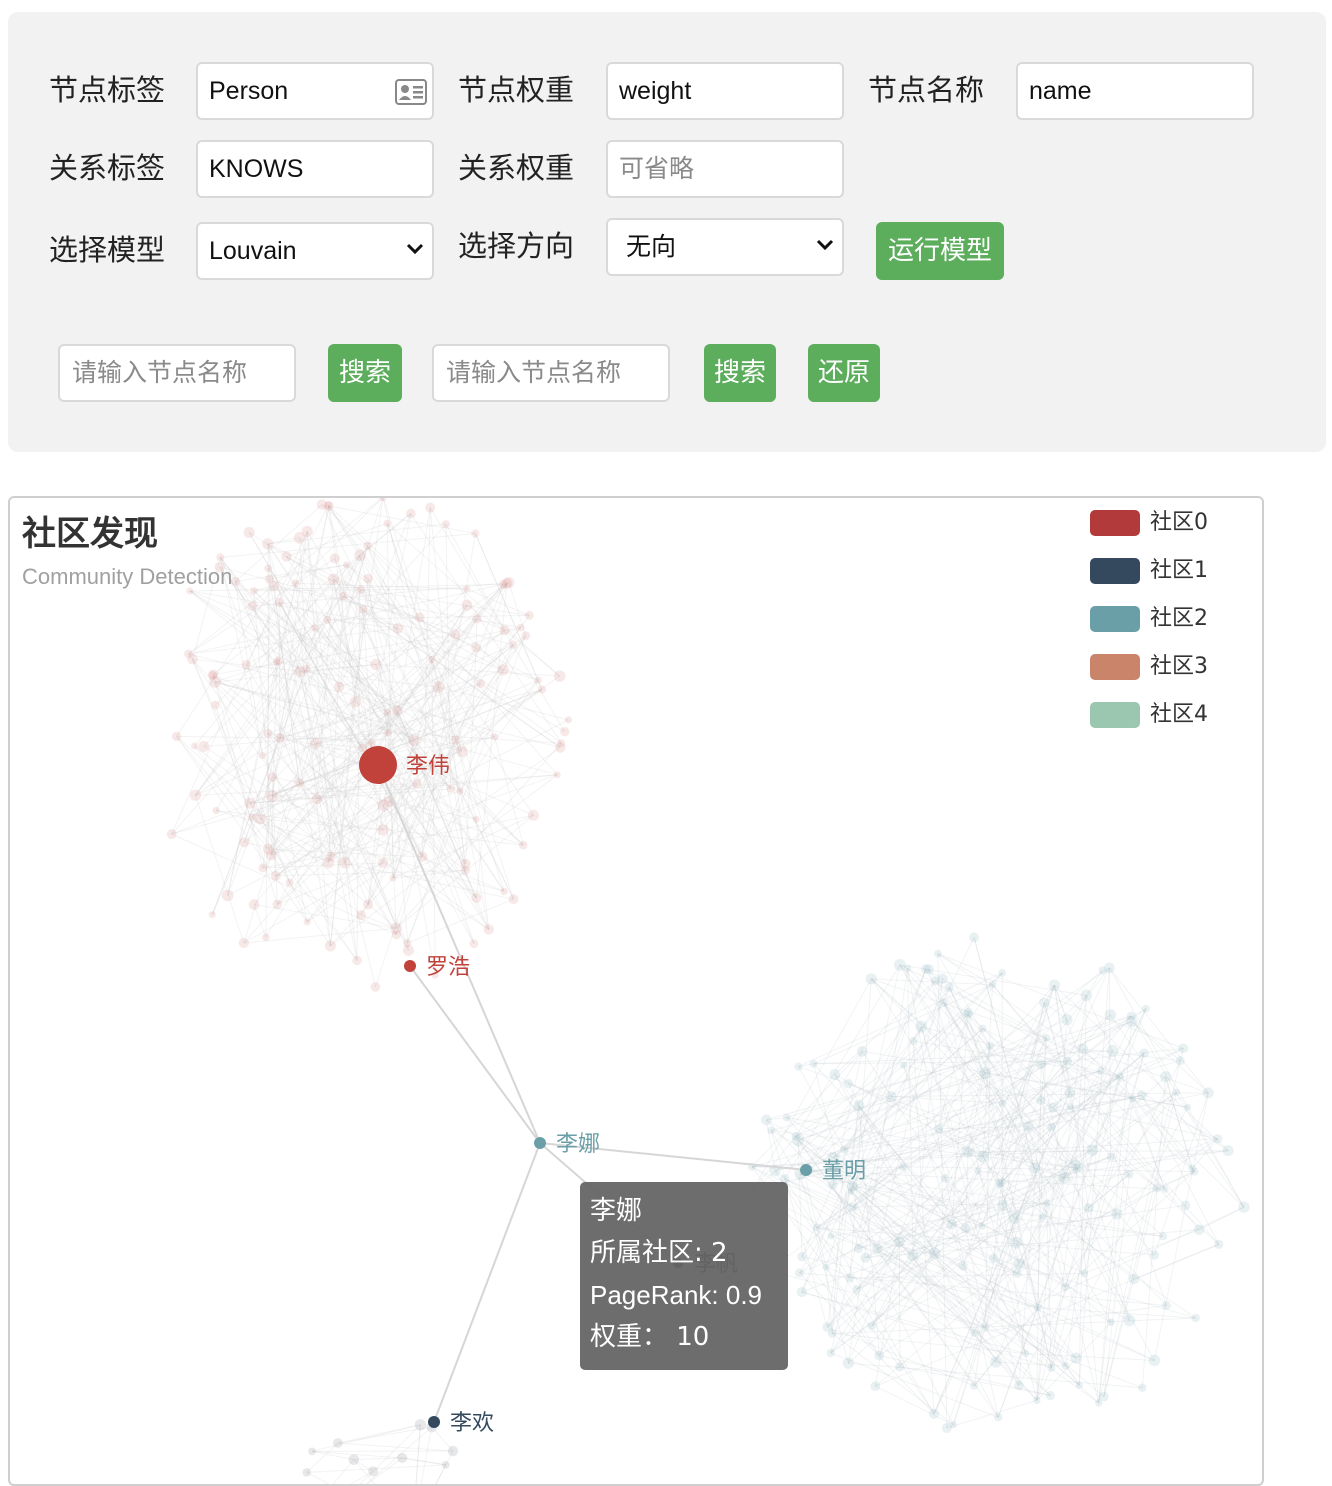 Image resolution: width=1332 pixels, height=1486 pixels. I want to click on node-label: 罗浩, so click(448, 967).